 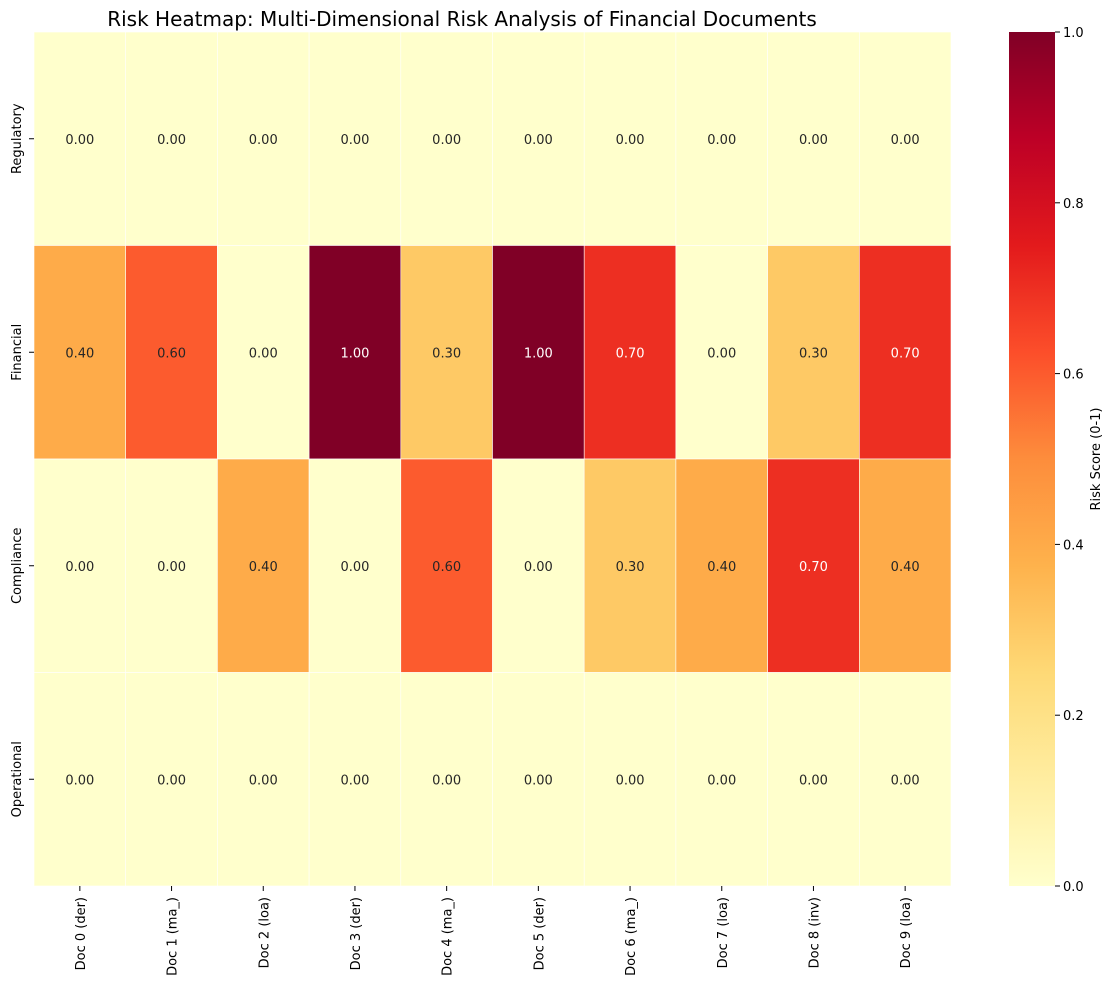 I want to click on x-tick-label: Doc 8 (inv), so click(x=814, y=932).